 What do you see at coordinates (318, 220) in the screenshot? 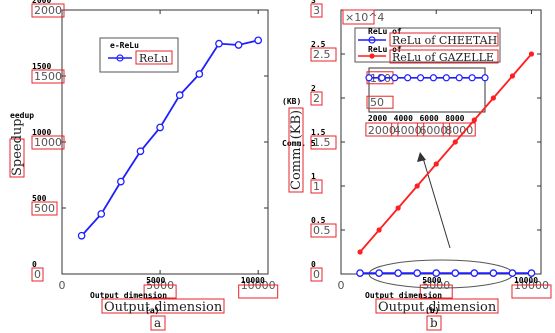
I see `panel-b-ytick-overlay: 0.5` at bounding box center [318, 220].